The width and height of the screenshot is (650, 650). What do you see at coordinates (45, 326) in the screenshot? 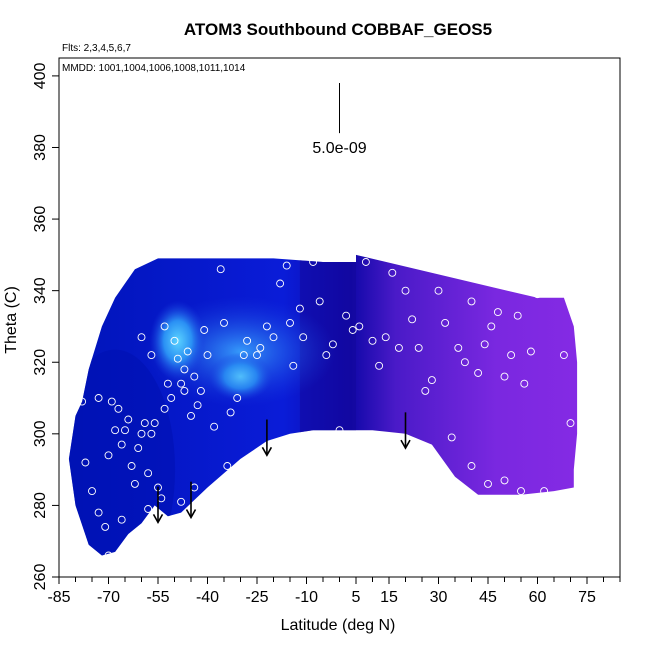
I see `y-axis: 260 280 300 320 340 360 380 400` at bounding box center [45, 326].